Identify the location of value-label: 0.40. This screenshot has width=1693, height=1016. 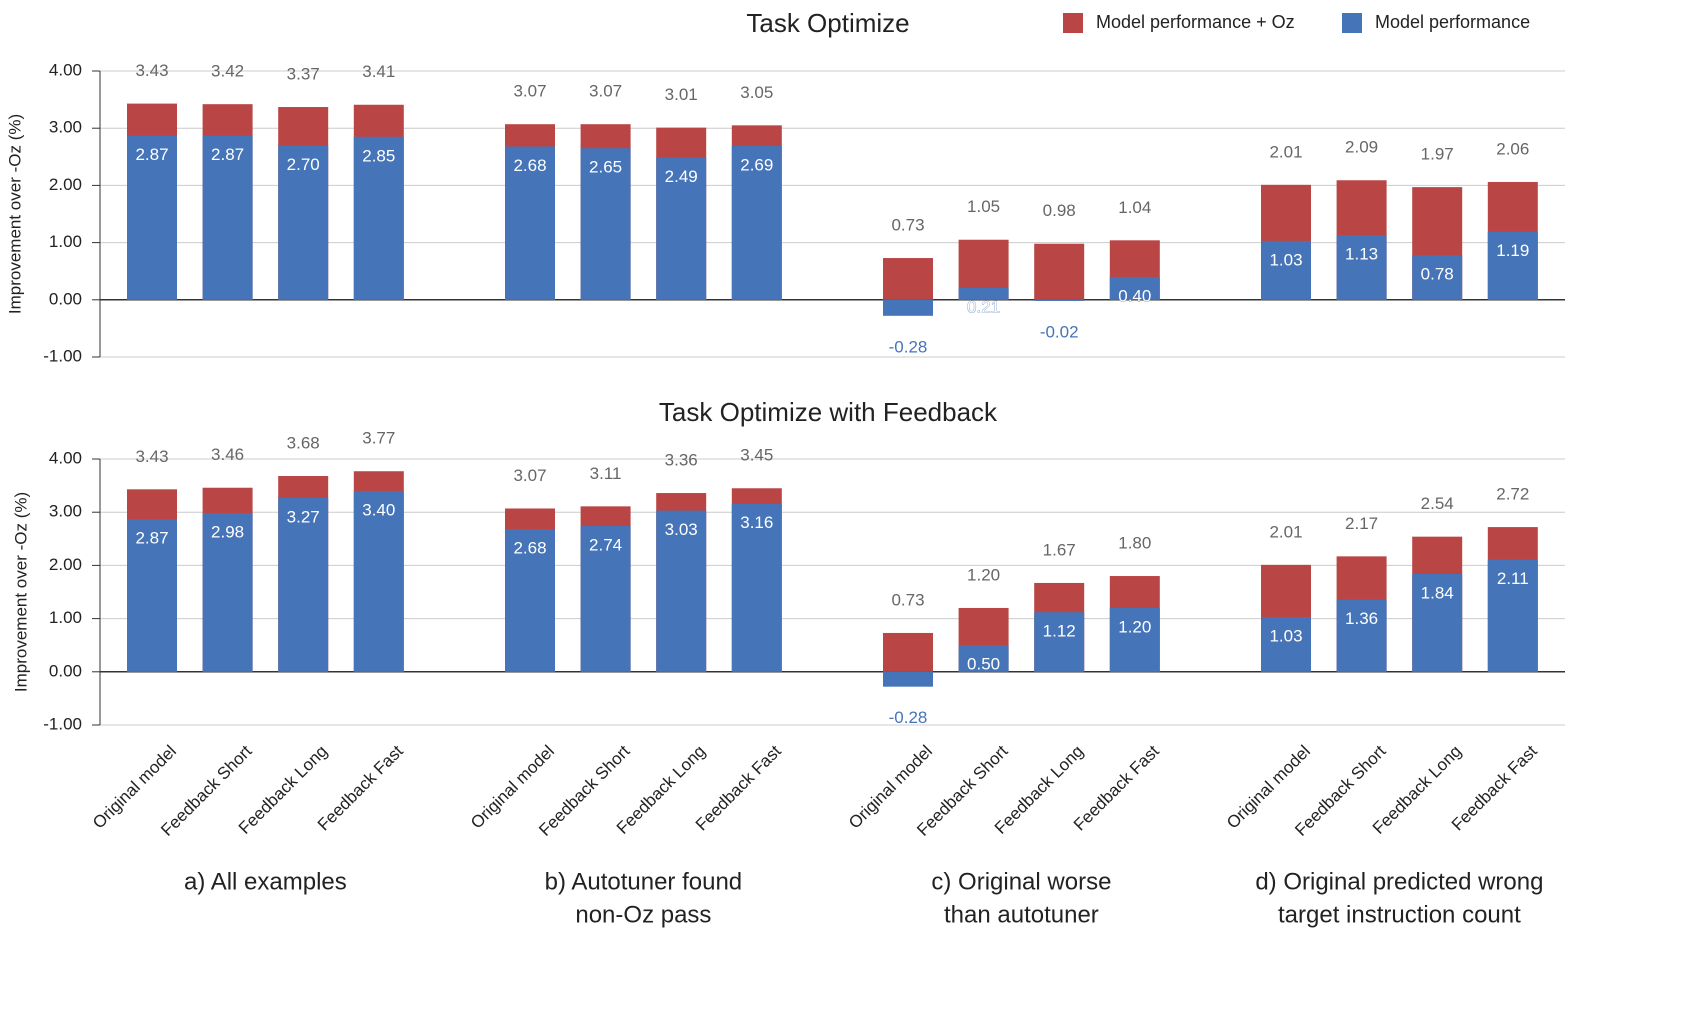
(1134, 295).